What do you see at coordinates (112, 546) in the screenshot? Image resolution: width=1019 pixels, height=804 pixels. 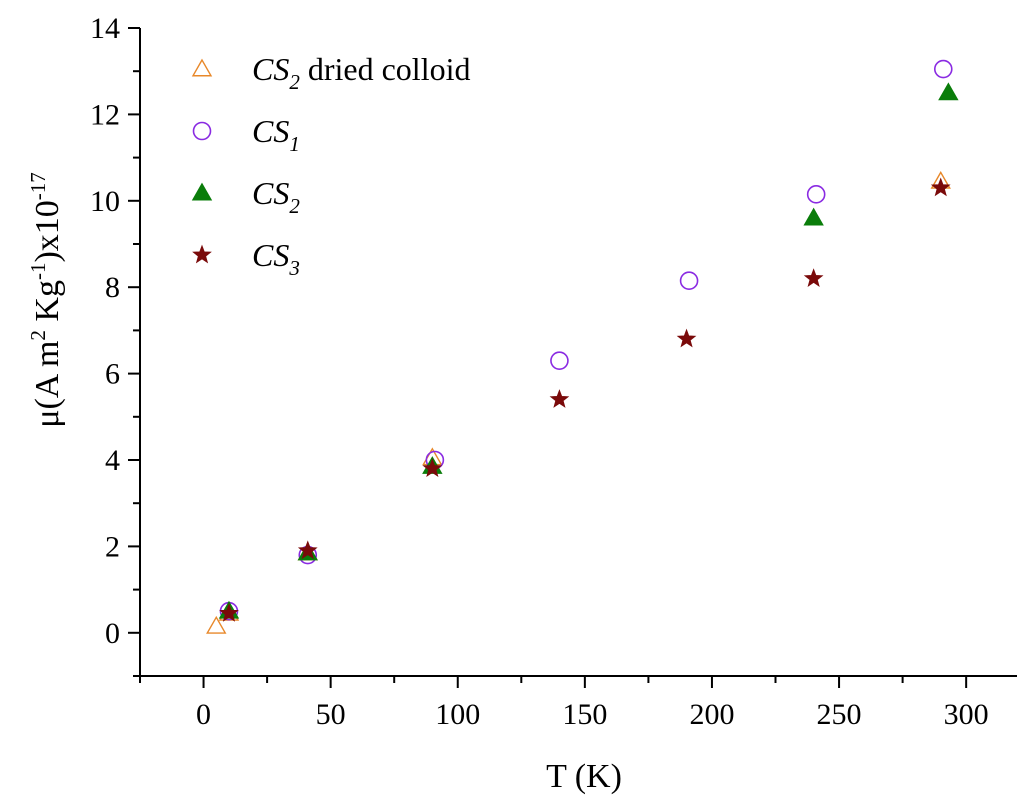 I see `y-tick-label: 2` at bounding box center [112, 546].